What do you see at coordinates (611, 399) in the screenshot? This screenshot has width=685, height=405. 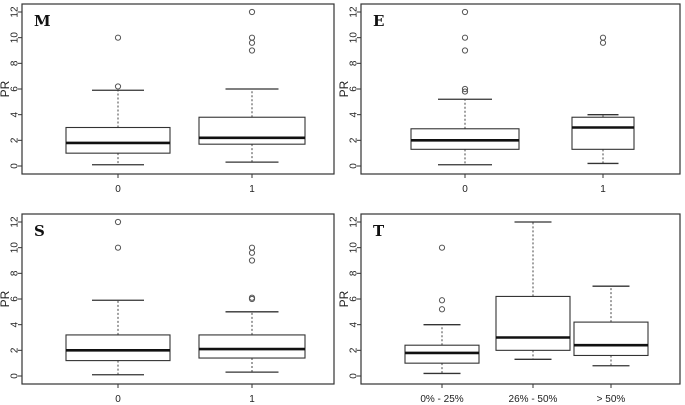 I see `x-tick-label: > 50%` at bounding box center [611, 399].